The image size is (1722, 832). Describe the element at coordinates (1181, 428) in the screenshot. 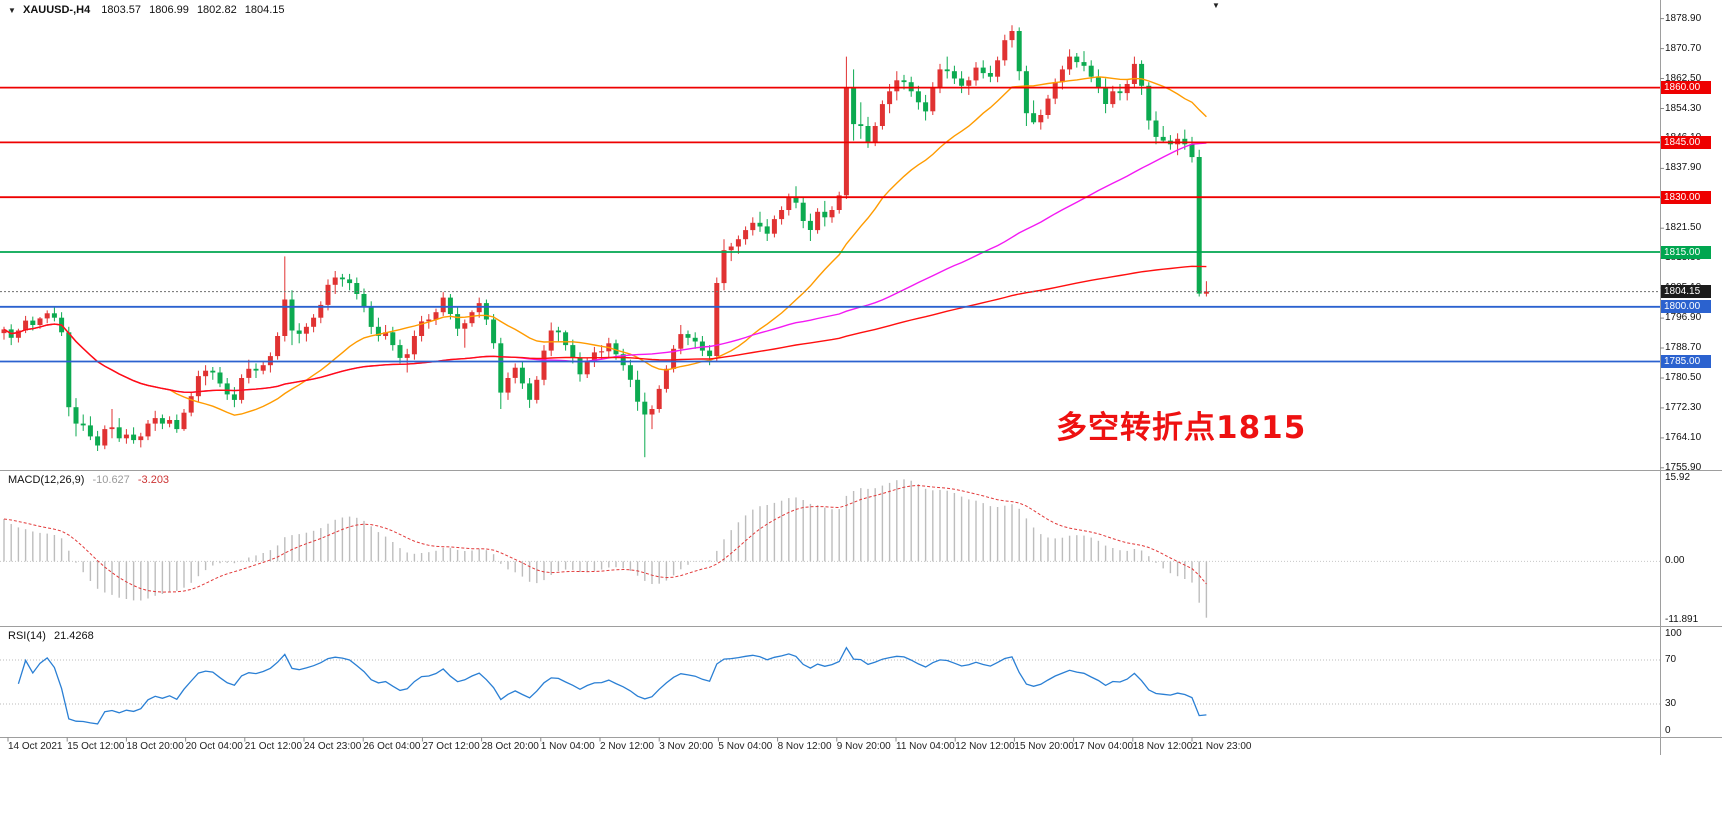

I see `annotation-text: 多空转折点1815` at that location.